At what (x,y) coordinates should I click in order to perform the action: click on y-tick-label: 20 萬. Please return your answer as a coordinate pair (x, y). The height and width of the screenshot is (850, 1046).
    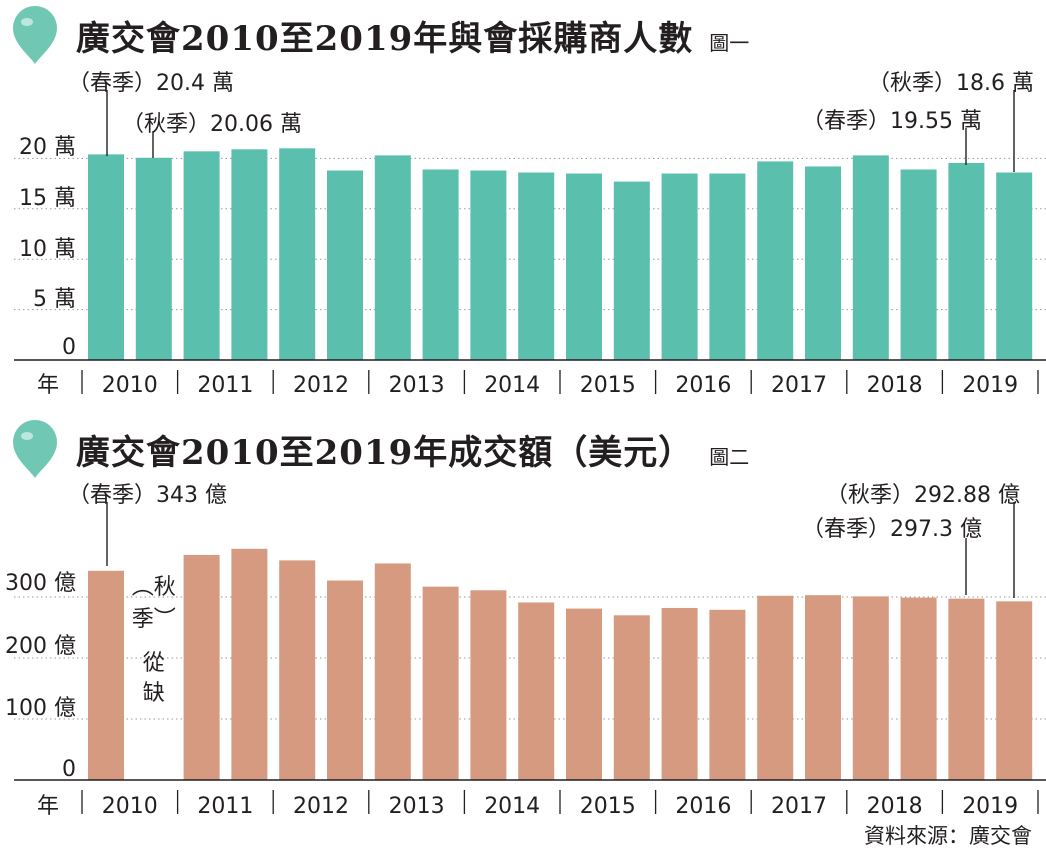
    Looking at the image, I should click on (47, 147).